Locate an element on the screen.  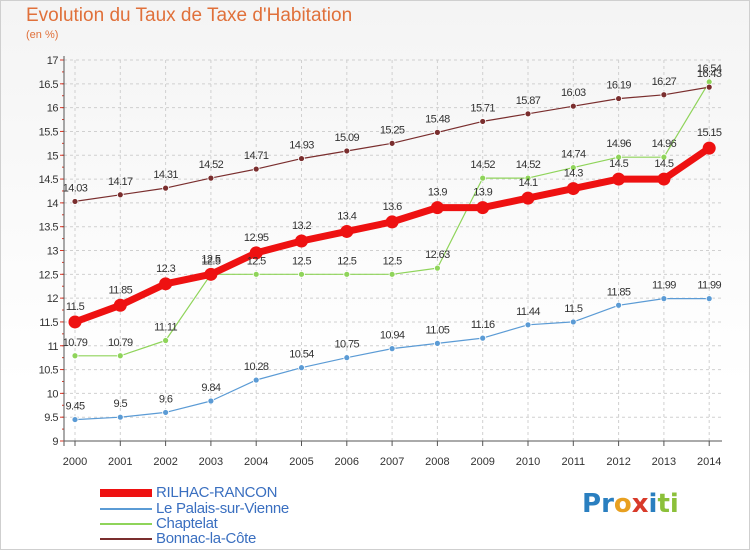
data-label: 16.03 is located at coordinates (573, 93).